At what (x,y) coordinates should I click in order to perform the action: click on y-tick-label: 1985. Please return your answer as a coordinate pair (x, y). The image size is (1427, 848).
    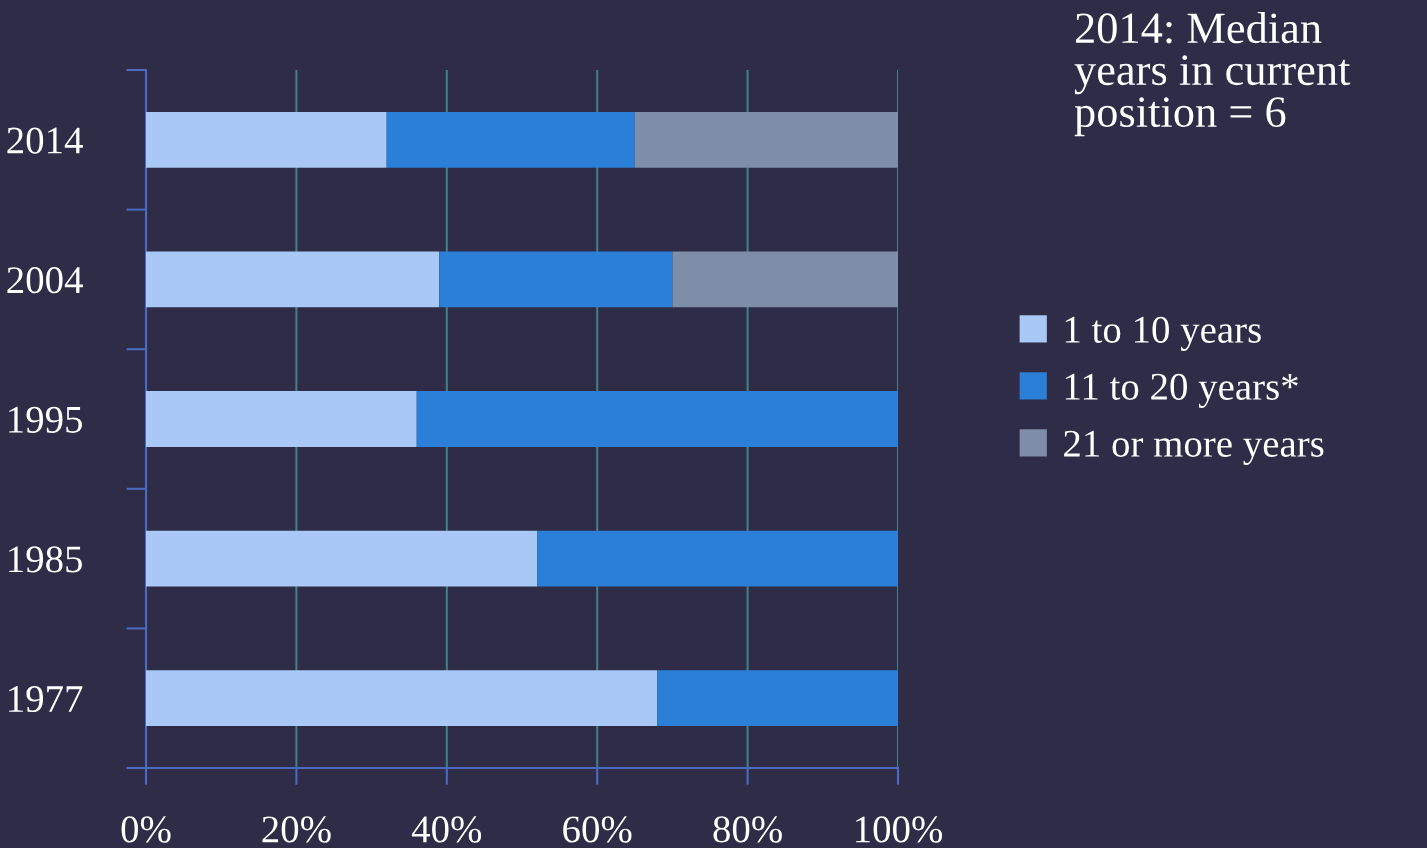
    Looking at the image, I should click on (45, 559).